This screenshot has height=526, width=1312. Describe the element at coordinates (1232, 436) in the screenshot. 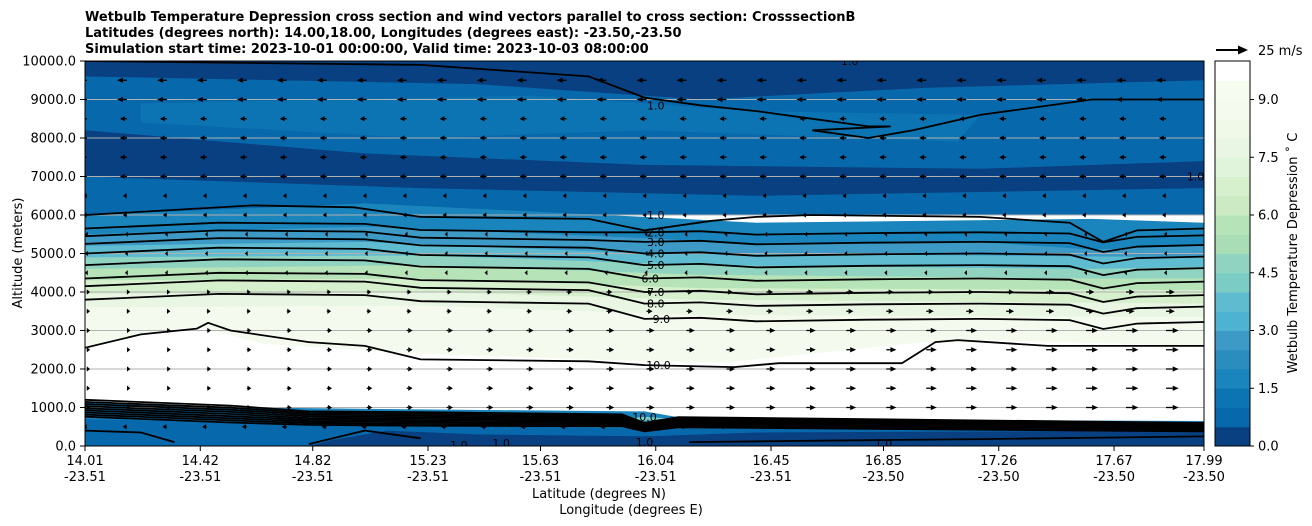

I see `colorbar-segment` at that location.